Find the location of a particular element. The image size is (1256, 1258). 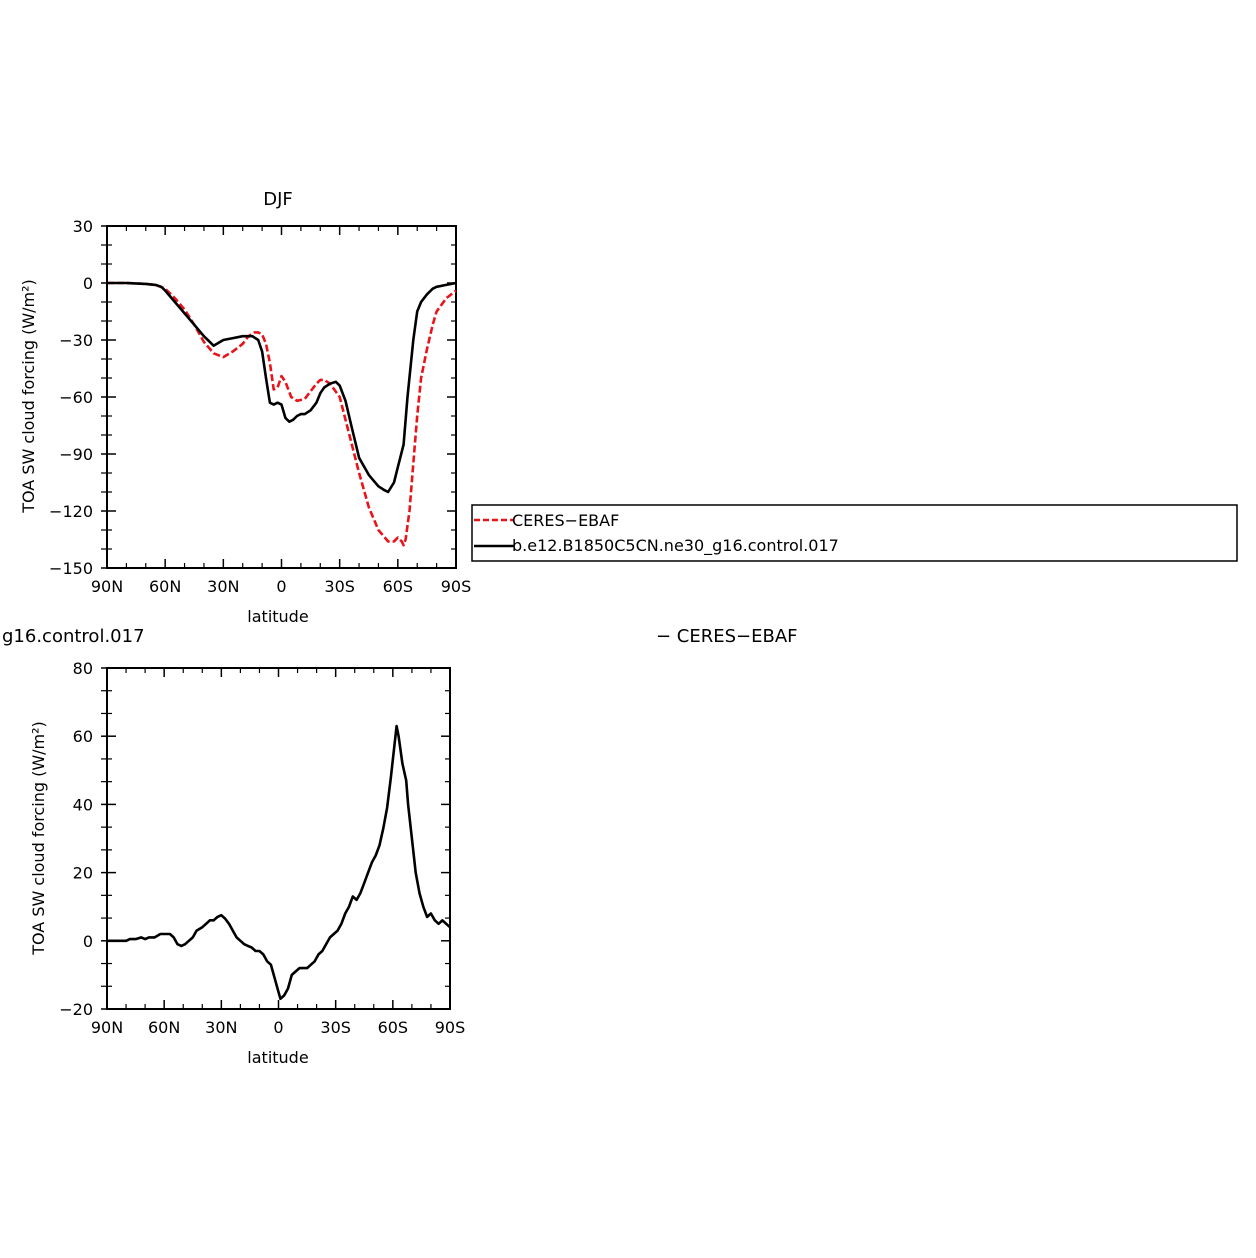

y-tick-label: −60 is located at coordinates (76, 397).